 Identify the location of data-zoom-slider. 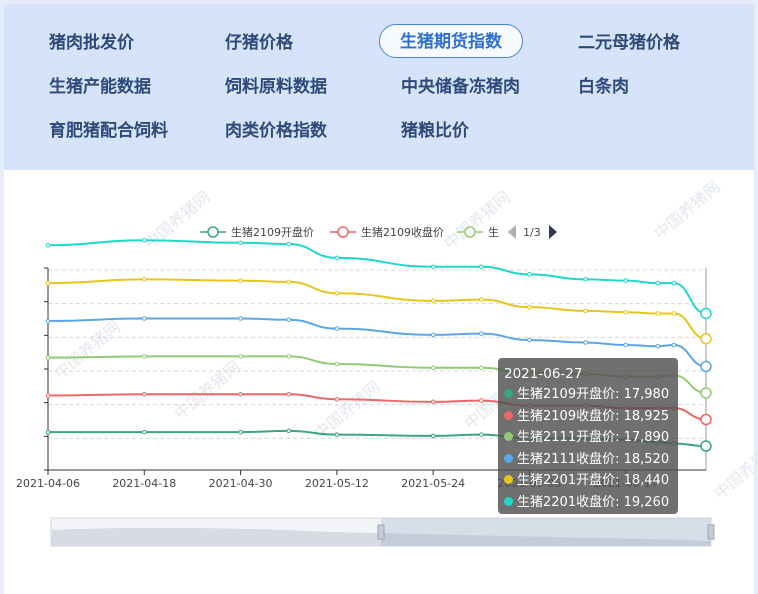
(382, 532).